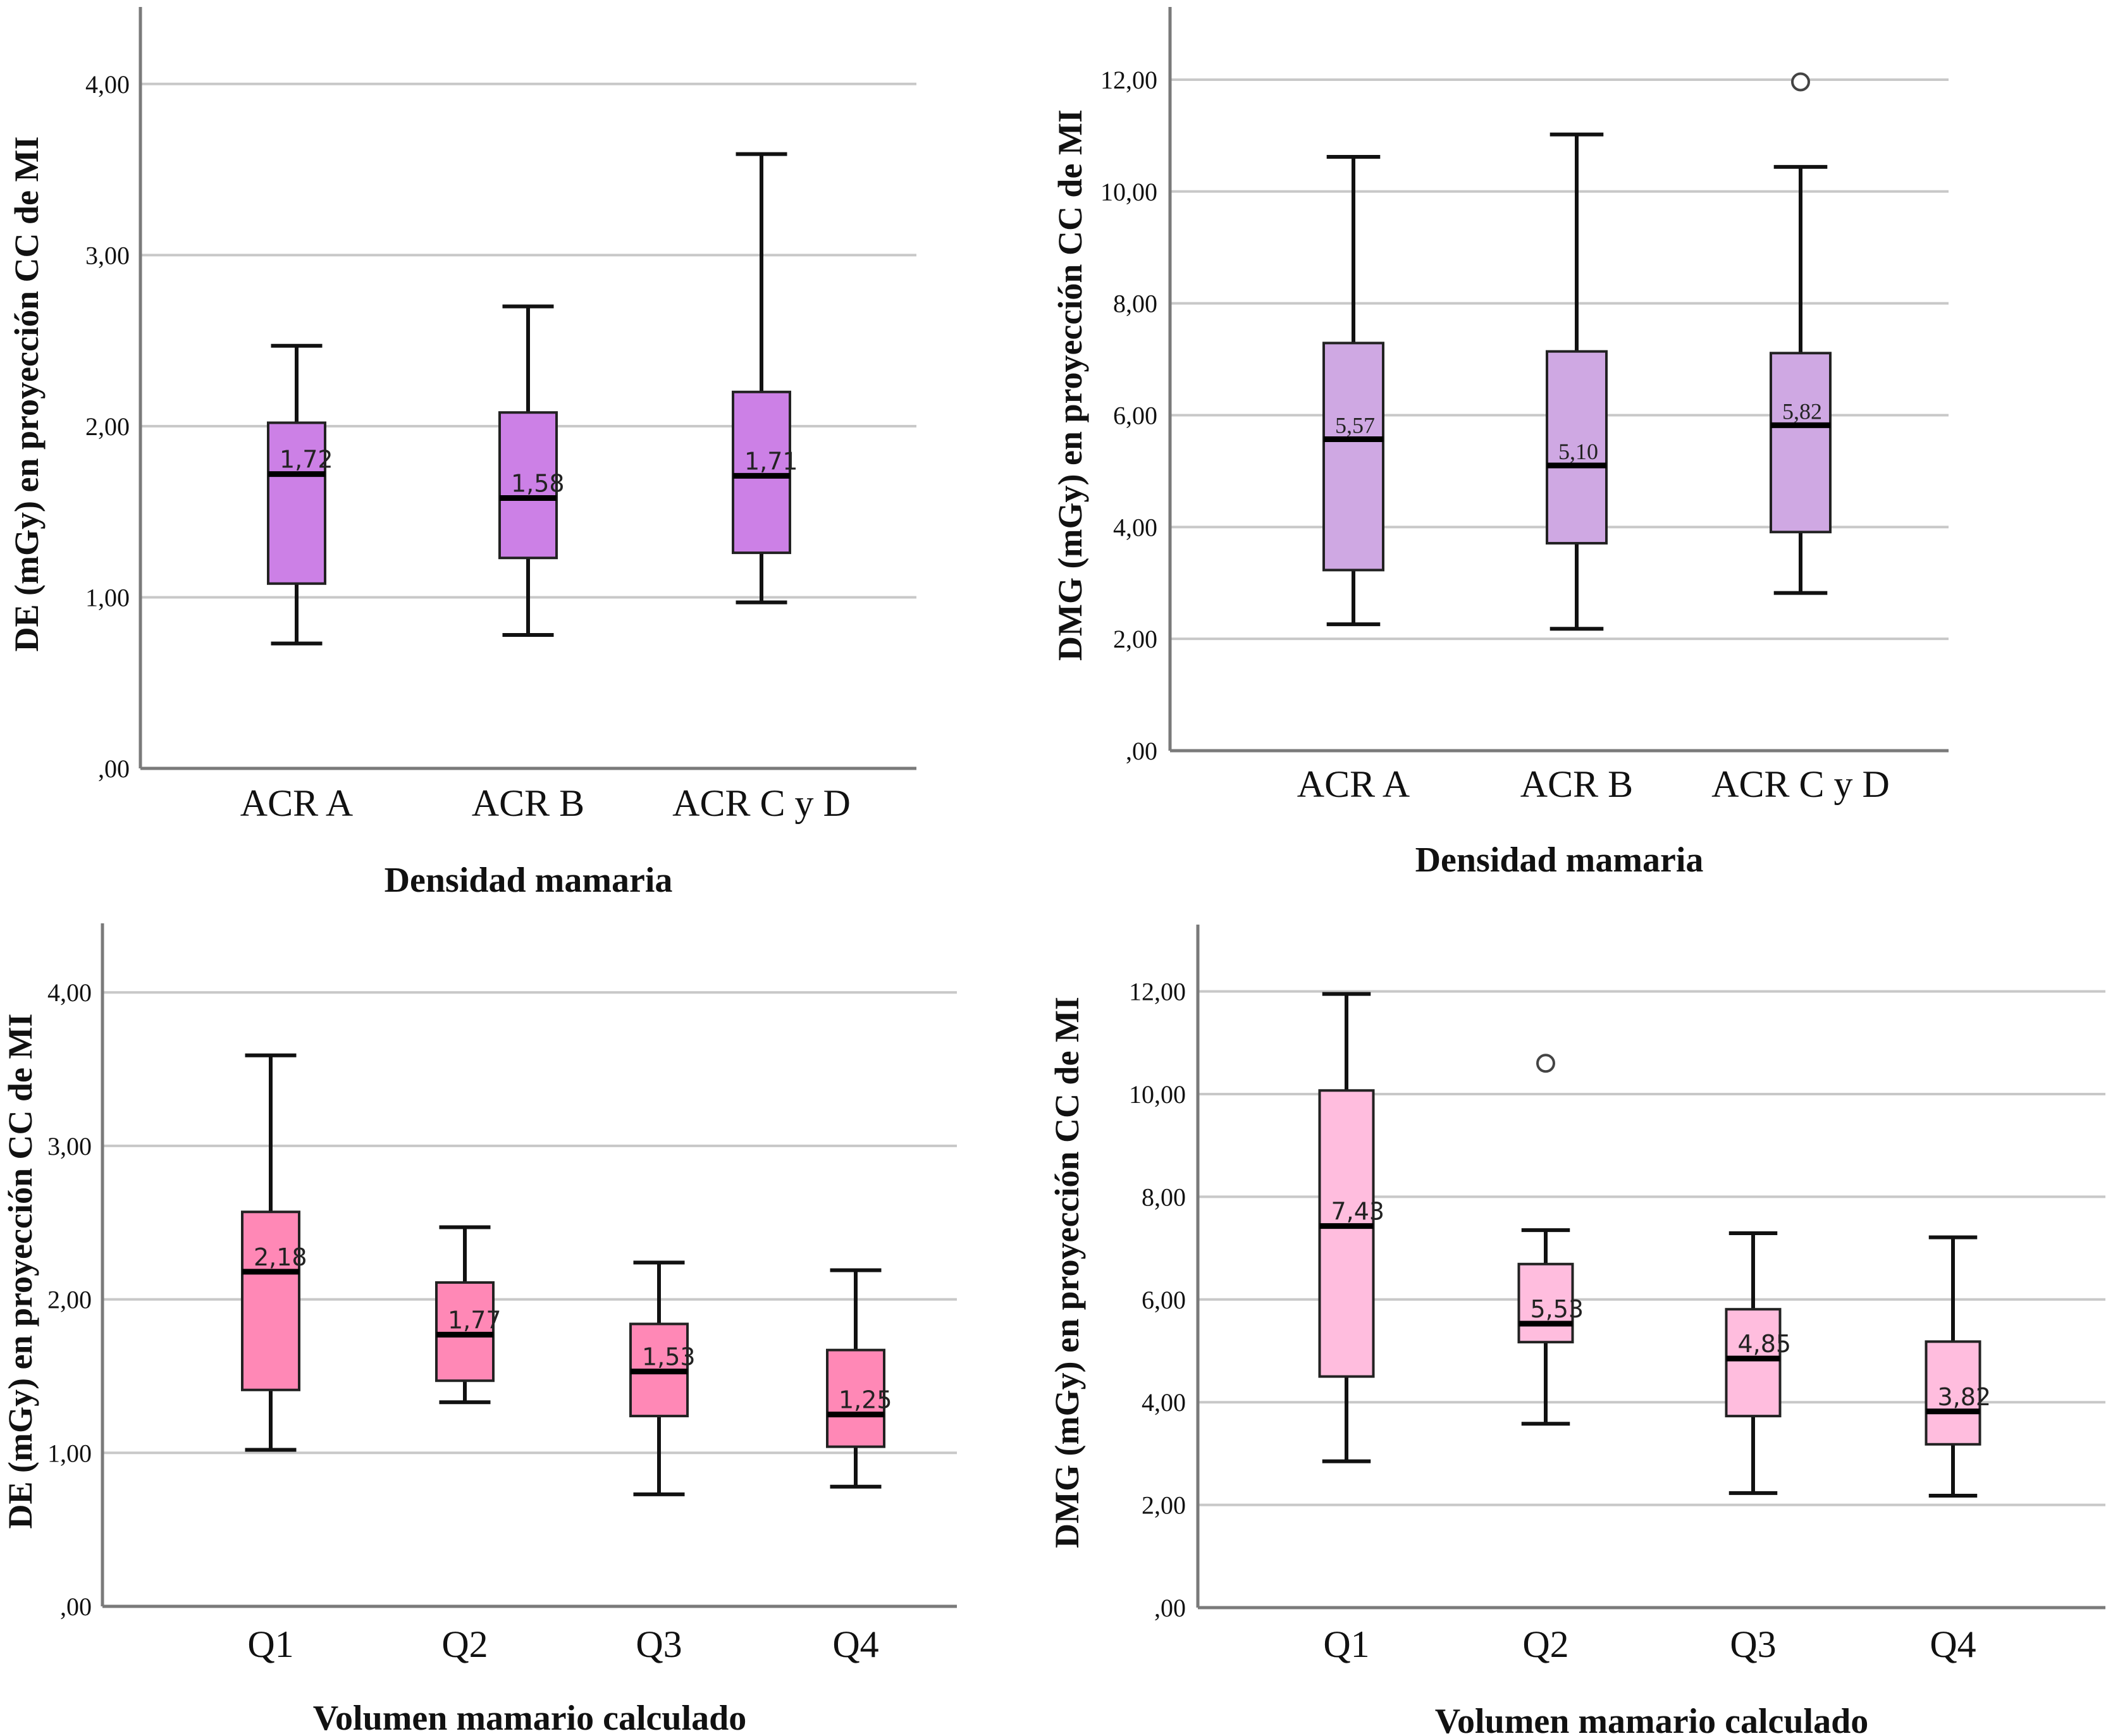  Describe the element at coordinates (765, 378) in the screenshot. I see `box-acr-c-y-d: 1,71` at that location.